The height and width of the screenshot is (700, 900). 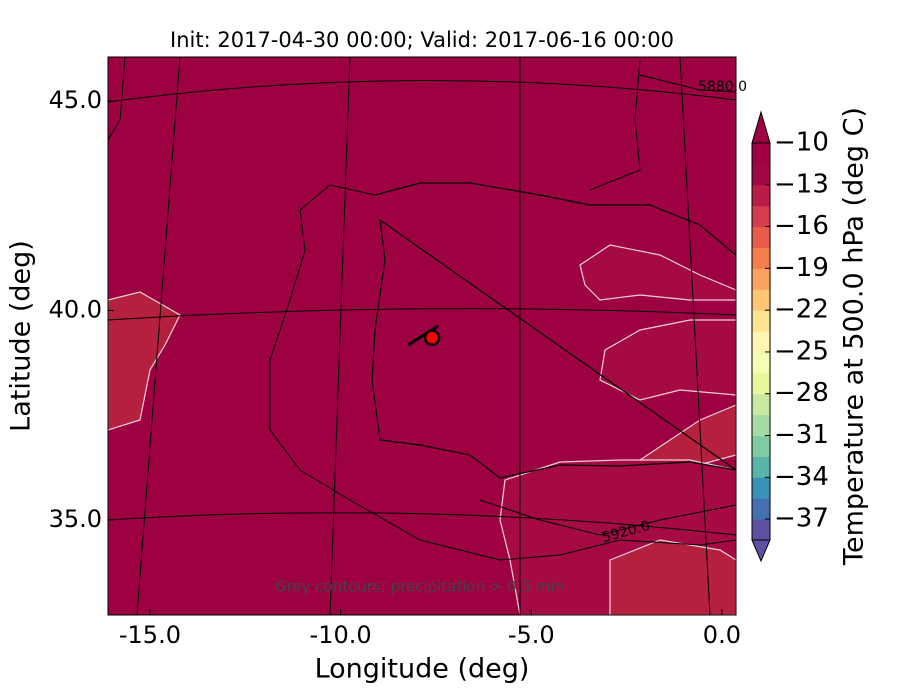 I want to click on colorbar-tick-label: −28, so click(x=801, y=393).